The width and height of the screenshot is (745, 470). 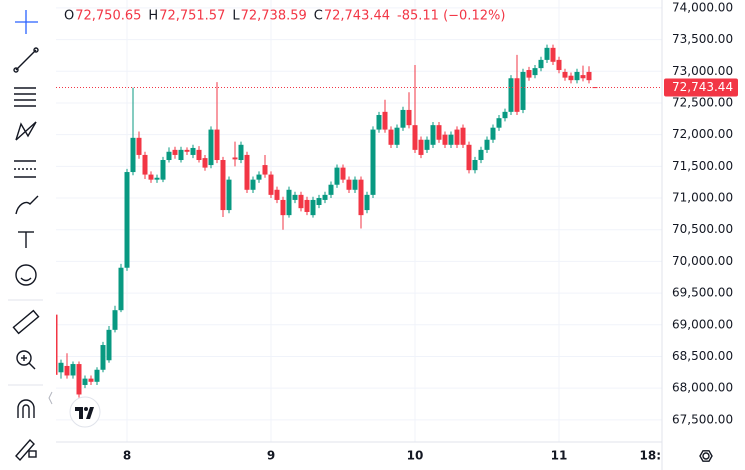 I want to click on brush-tool, so click(x=27, y=205).